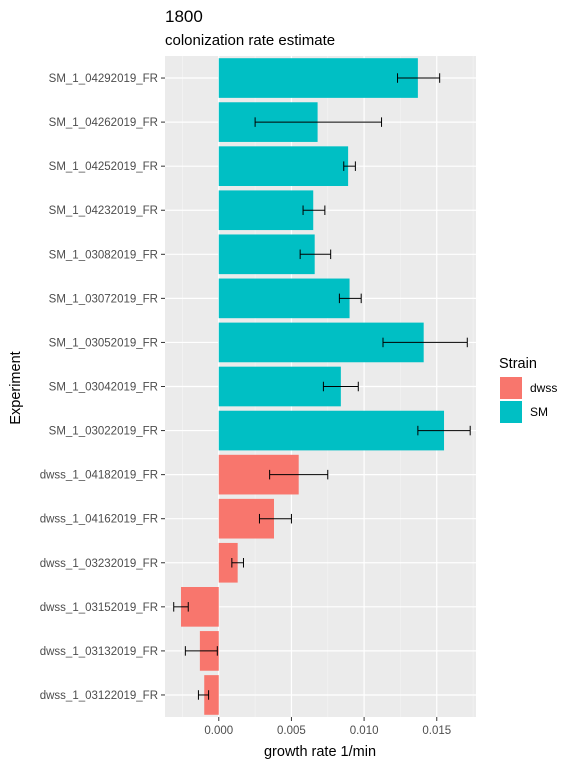  What do you see at coordinates (103, 79) in the screenshot?
I see `y-tick-label: SM_1_04292019_FR` at bounding box center [103, 79].